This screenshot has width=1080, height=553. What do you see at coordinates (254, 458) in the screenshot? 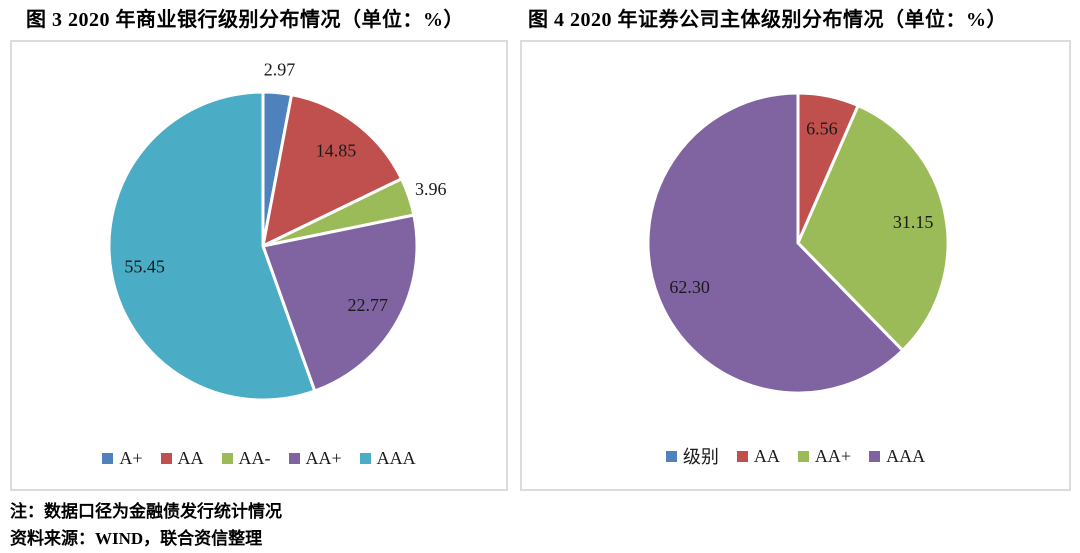
I see `legend-label: AA-` at bounding box center [254, 458].